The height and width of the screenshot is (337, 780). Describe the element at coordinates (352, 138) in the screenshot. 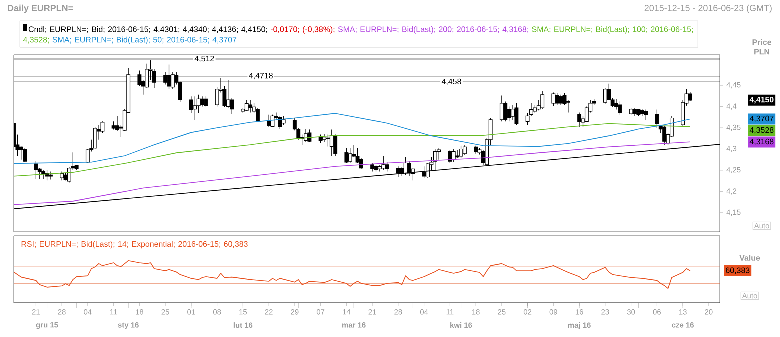

I see `line-series` at that location.